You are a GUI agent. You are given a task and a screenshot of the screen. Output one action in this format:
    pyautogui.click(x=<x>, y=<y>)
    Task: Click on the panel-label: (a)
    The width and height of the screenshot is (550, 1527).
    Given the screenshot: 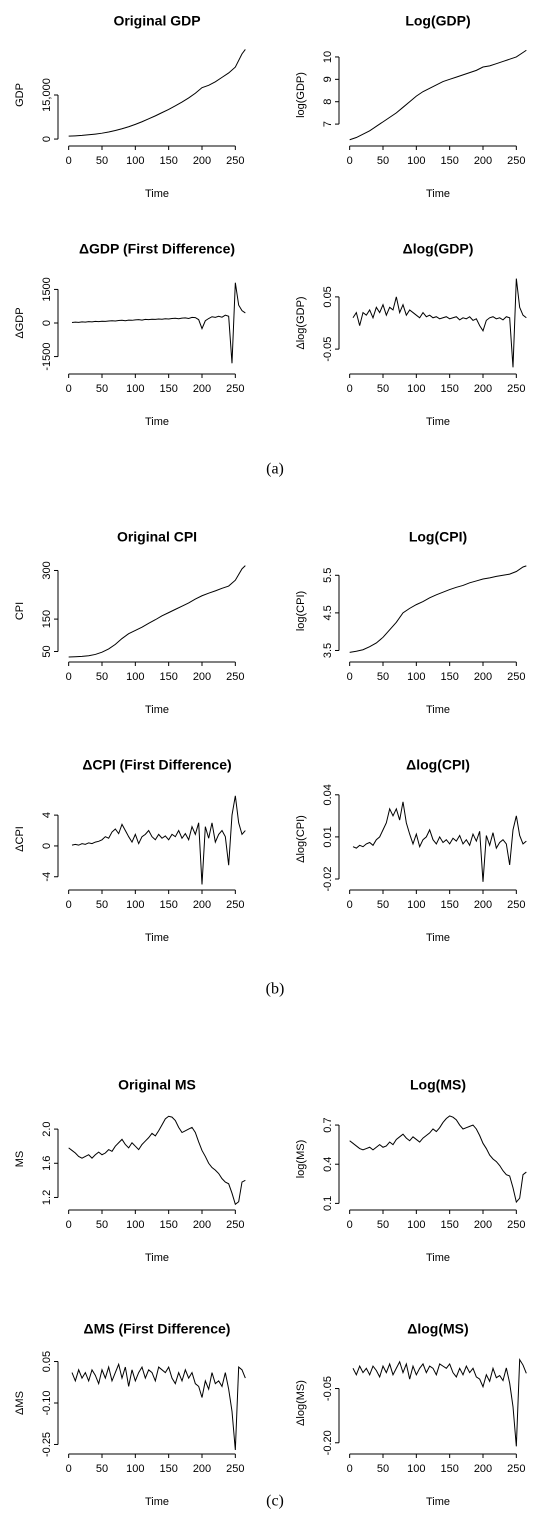 What is the action you would take?
    pyautogui.click(x=275, y=469)
    